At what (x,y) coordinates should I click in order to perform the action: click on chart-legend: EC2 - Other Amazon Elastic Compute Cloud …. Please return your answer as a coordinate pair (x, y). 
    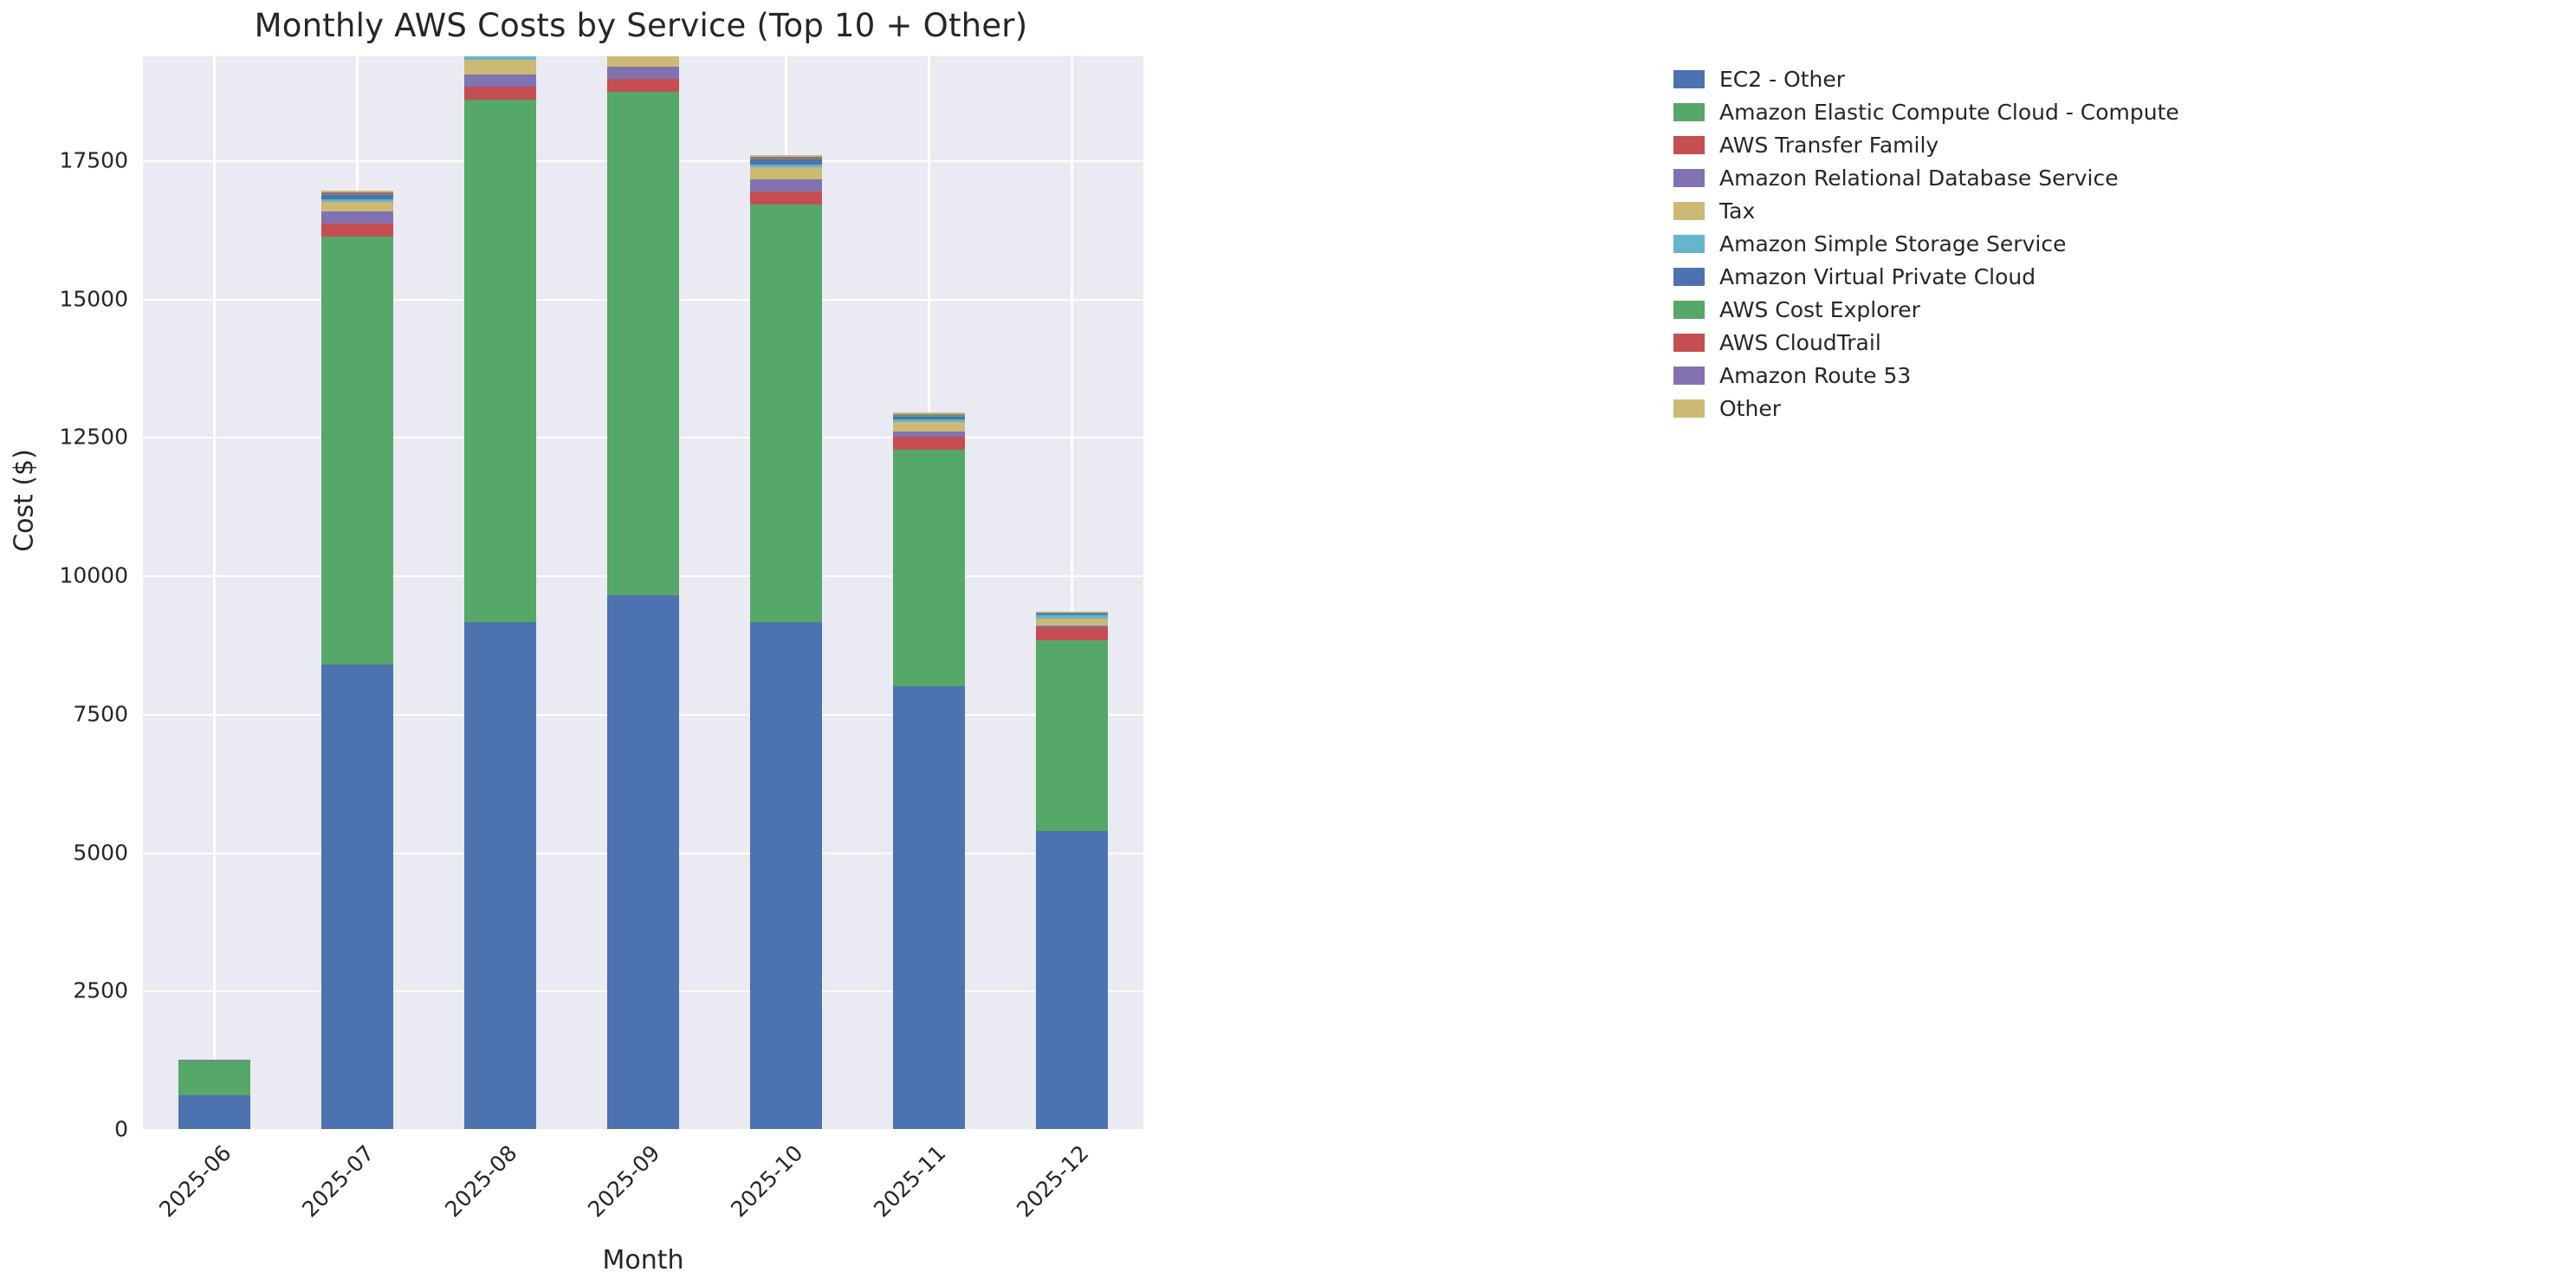
    Looking at the image, I should click on (2106, 243).